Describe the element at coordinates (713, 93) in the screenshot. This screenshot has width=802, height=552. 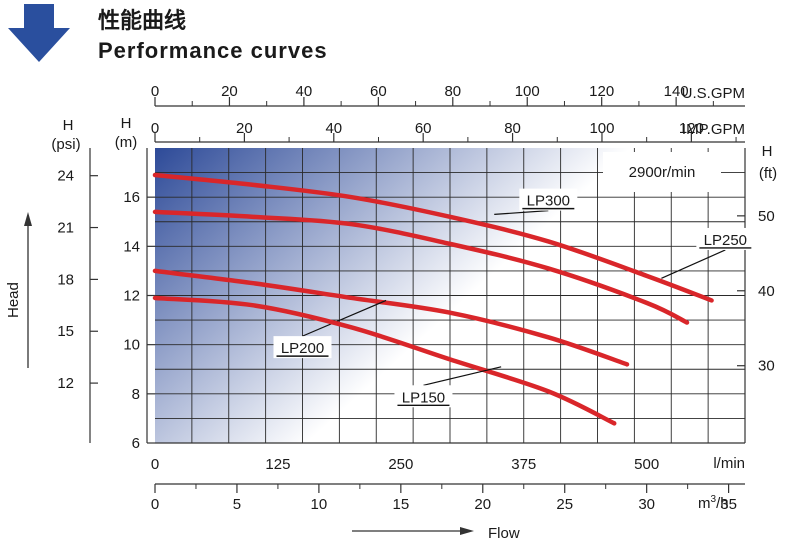
I see `us-gpm-unit: U.S.GPM` at that location.